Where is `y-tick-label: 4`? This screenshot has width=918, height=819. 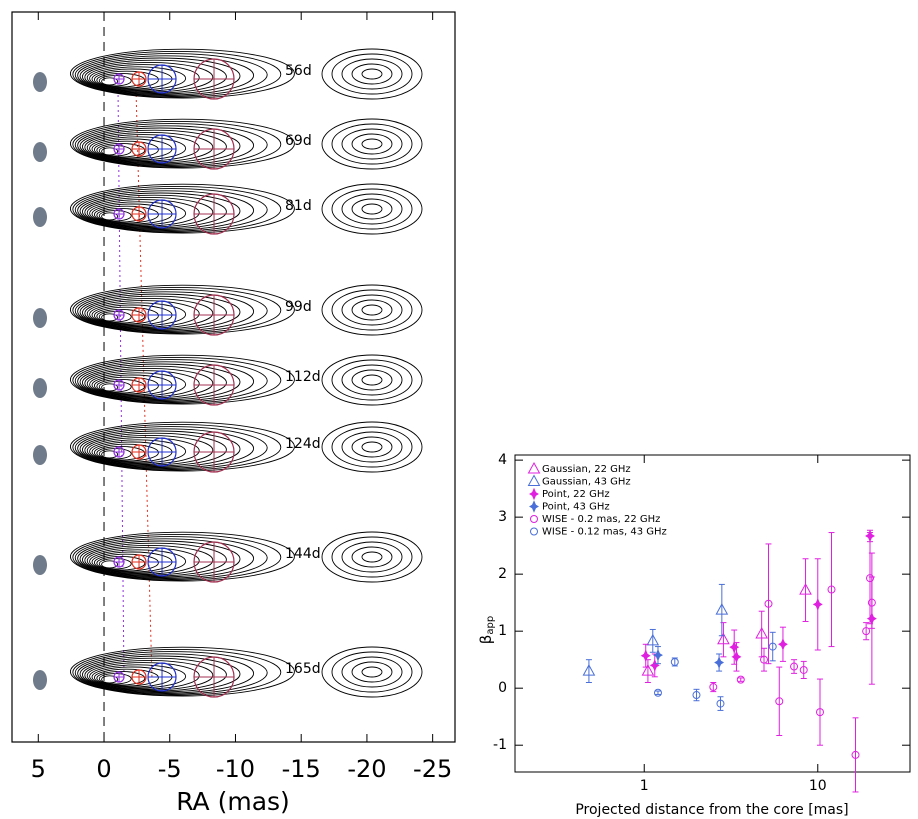 y-tick-label: 4 is located at coordinates (502, 460).